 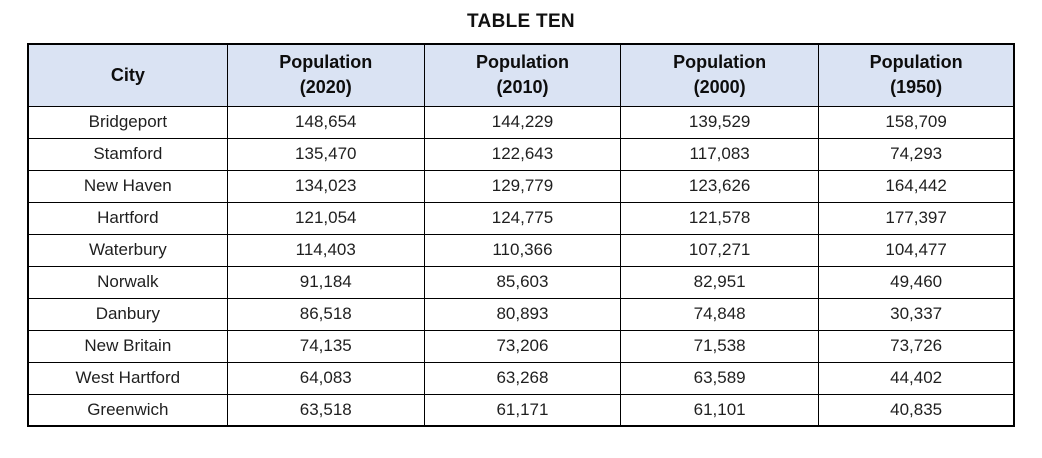 What do you see at coordinates (916, 218) in the screenshot?
I see `population-1950-cell: 177,397` at bounding box center [916, 218].